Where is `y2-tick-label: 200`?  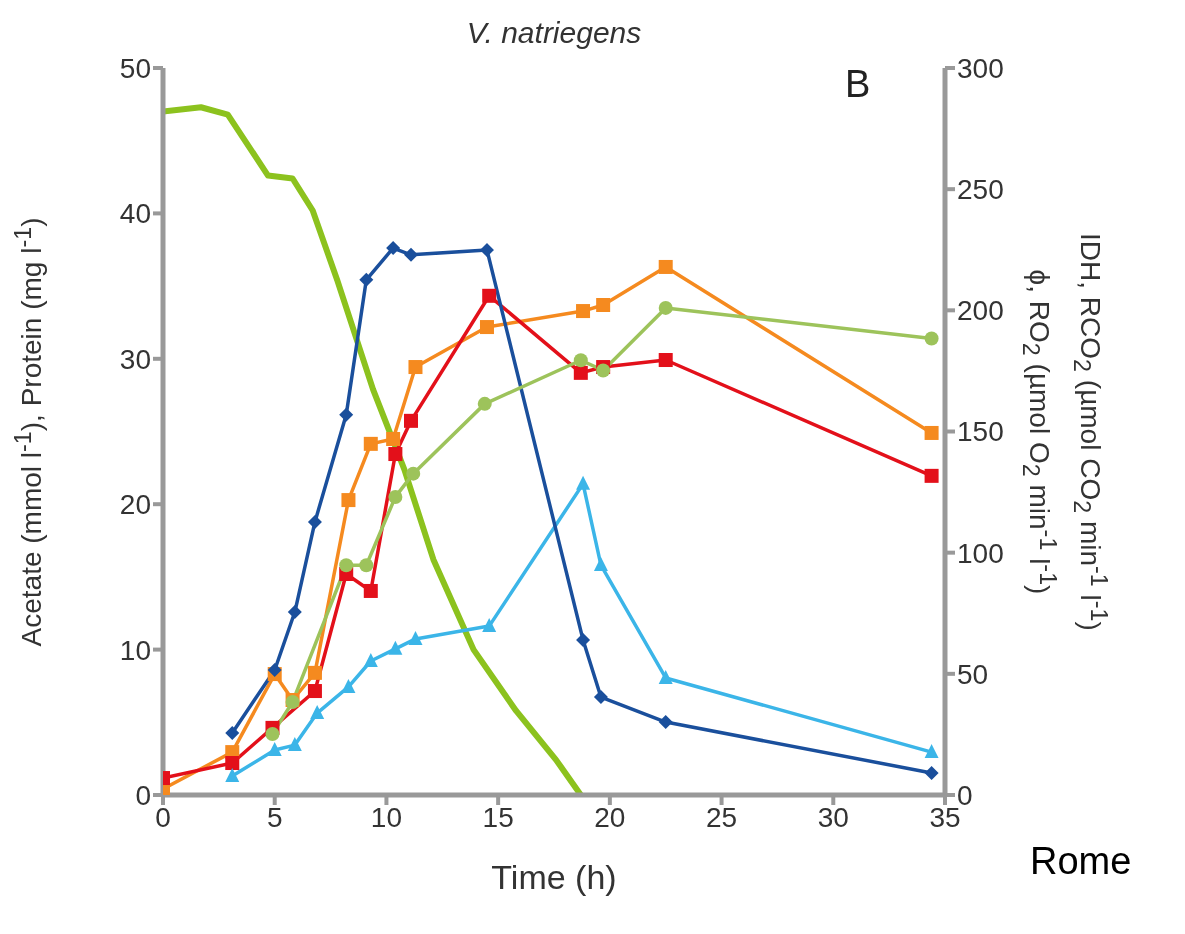 y2-tick-label: 200 is located at coordinates (980, 311).